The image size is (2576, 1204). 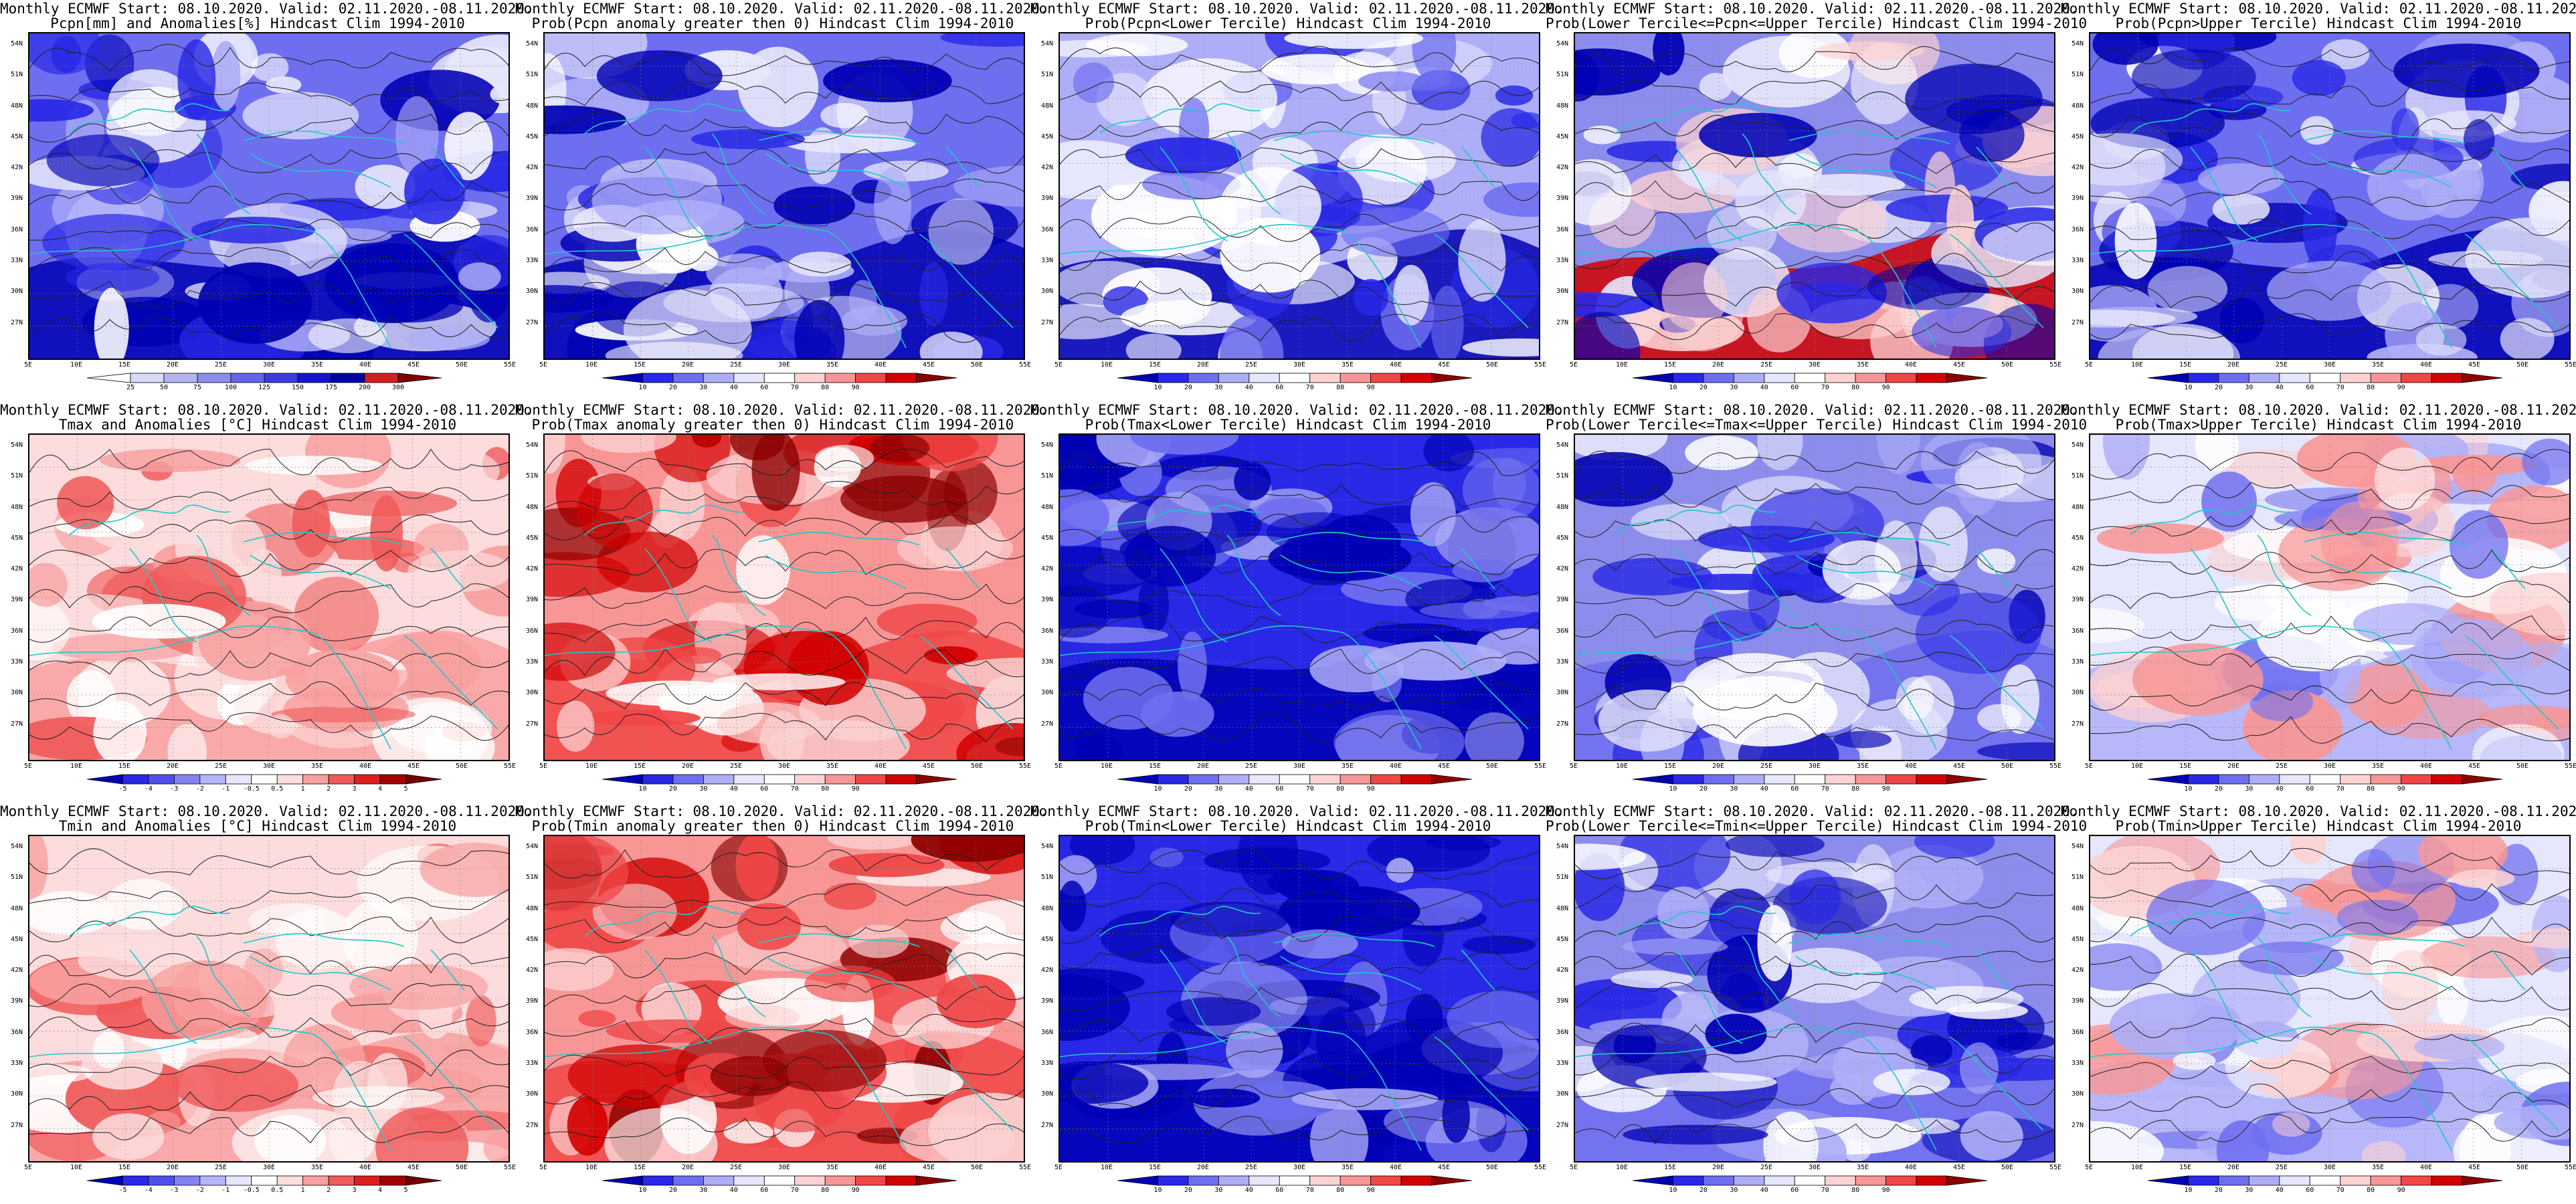 I want to click on latitude-label: 51N, so click(x=532, y=75).